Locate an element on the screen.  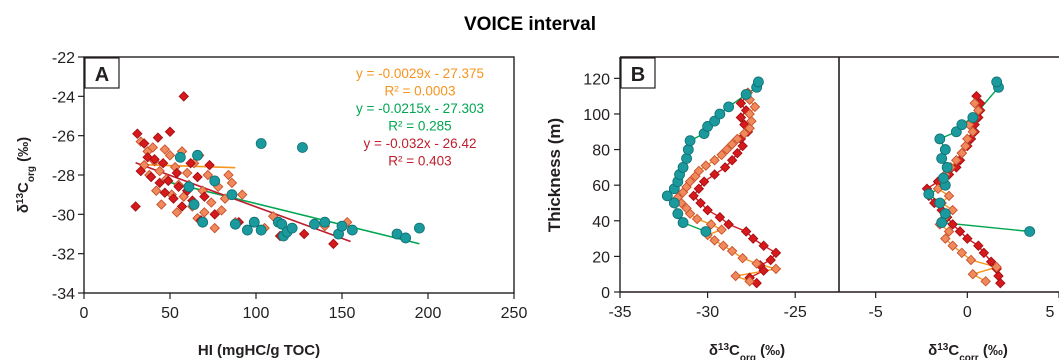
panel-b-x-tick-label: 0 is located at coordinates (967, 312).